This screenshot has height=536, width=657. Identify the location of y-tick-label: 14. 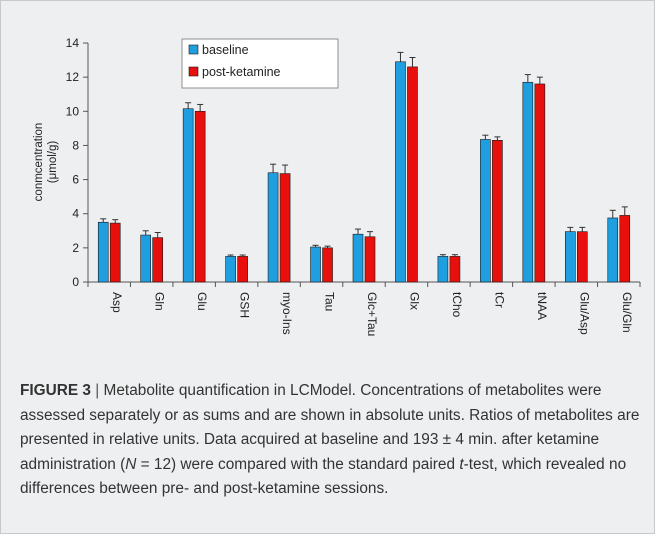
(73, 43).